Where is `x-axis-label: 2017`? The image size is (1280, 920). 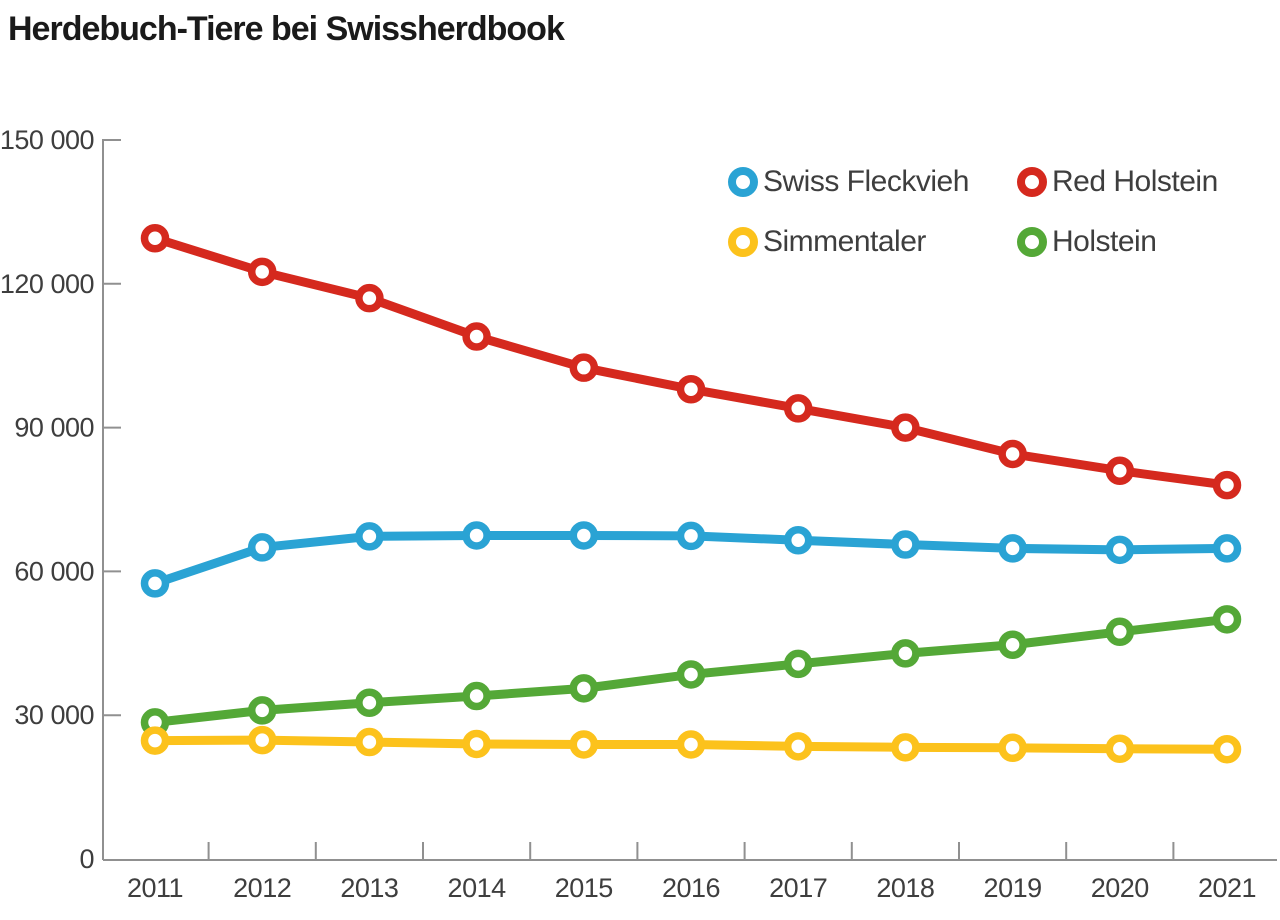
x-axis-label: 2017 is located at coordinates (798, 888).